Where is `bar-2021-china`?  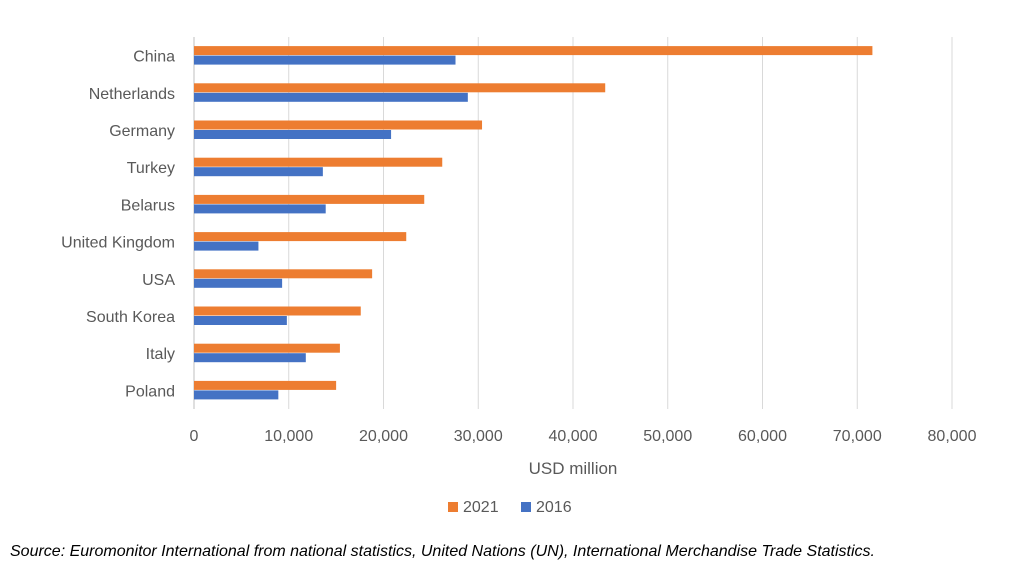 bar-2021-china is located at coordinates (533, 51).